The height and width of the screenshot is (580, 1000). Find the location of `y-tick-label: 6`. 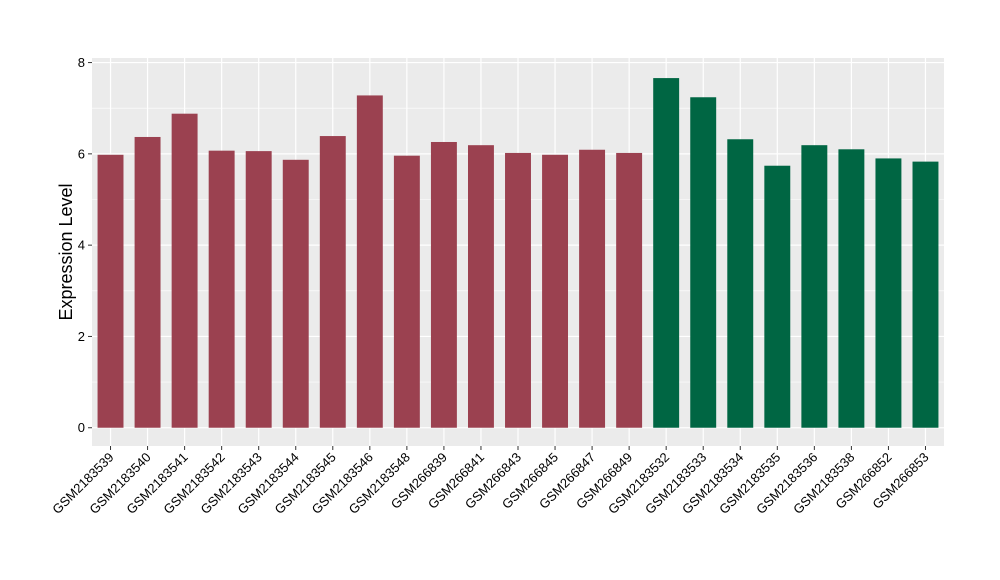

y-tick-label: 6 is located at coordinates (81, 153).